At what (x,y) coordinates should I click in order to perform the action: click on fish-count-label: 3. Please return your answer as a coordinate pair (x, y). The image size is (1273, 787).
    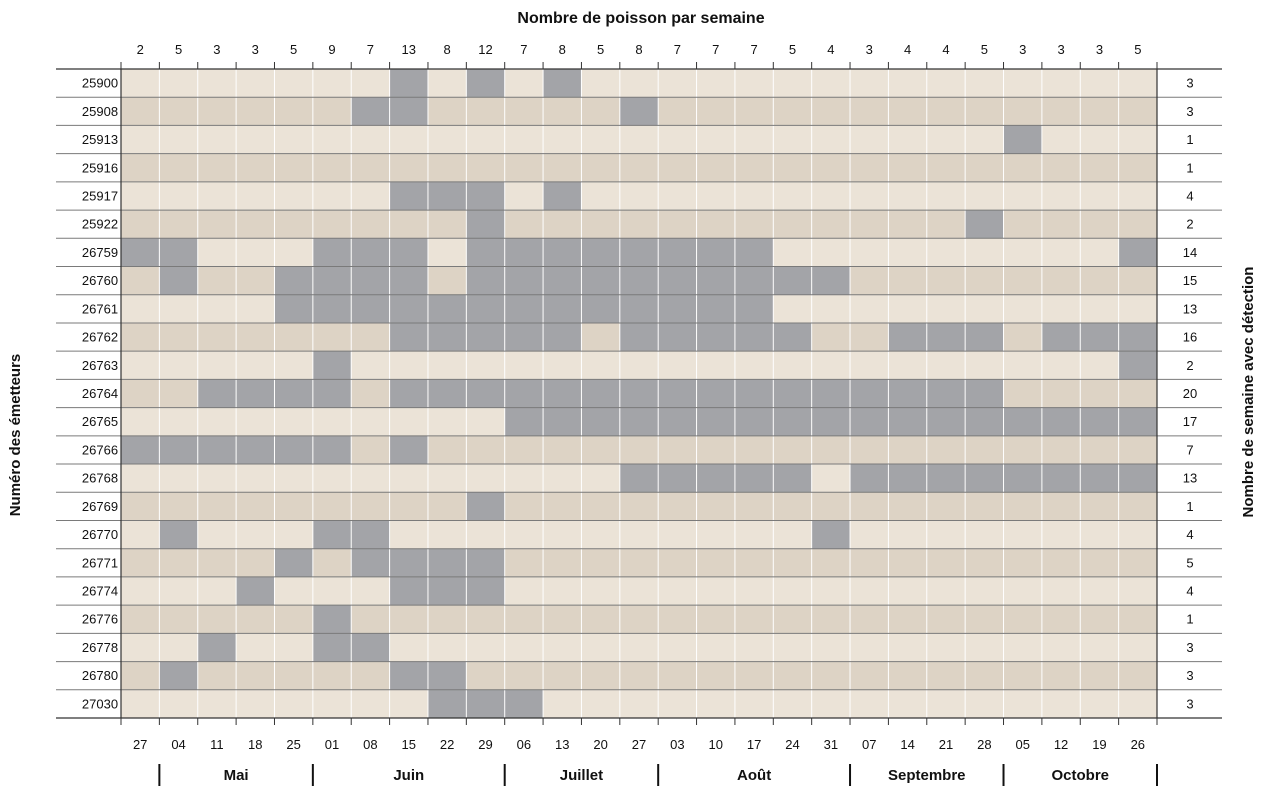
    Looking at the image, I should click on (869, 49).